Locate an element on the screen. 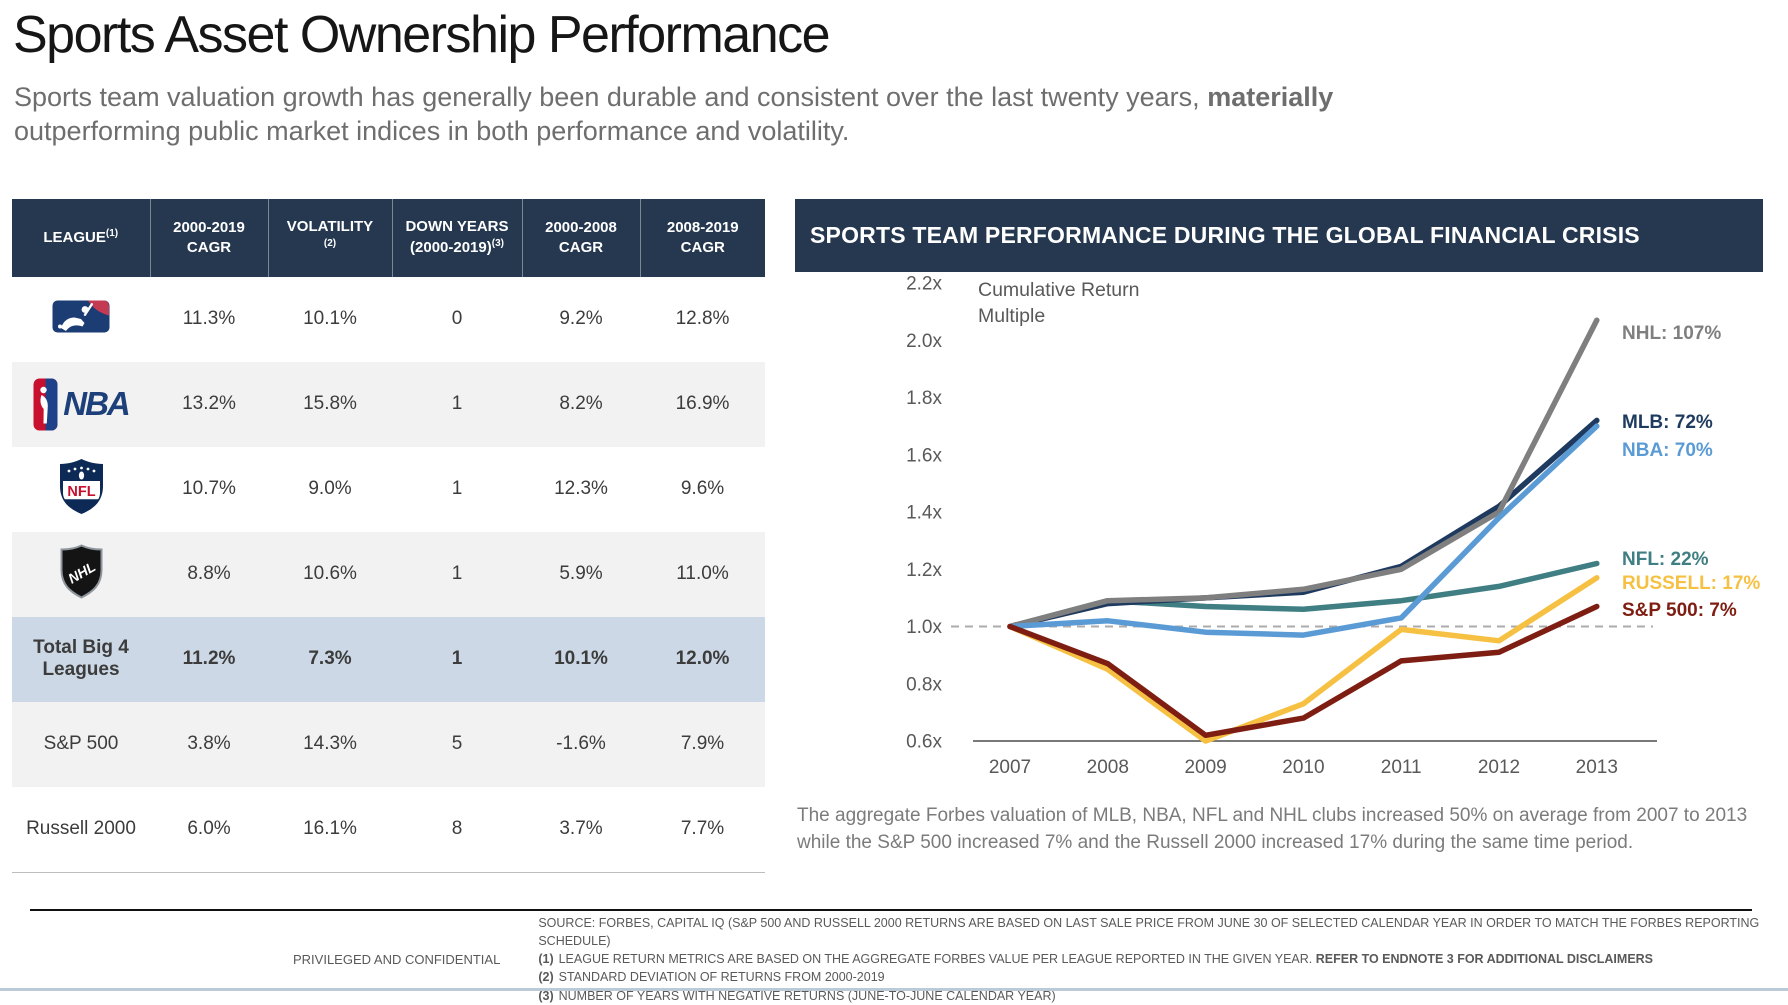 This screenshot has height=1005, width=1788. column-header: DOWN YEARS (2000-2019)(3) is located at coordinates (456, 237).